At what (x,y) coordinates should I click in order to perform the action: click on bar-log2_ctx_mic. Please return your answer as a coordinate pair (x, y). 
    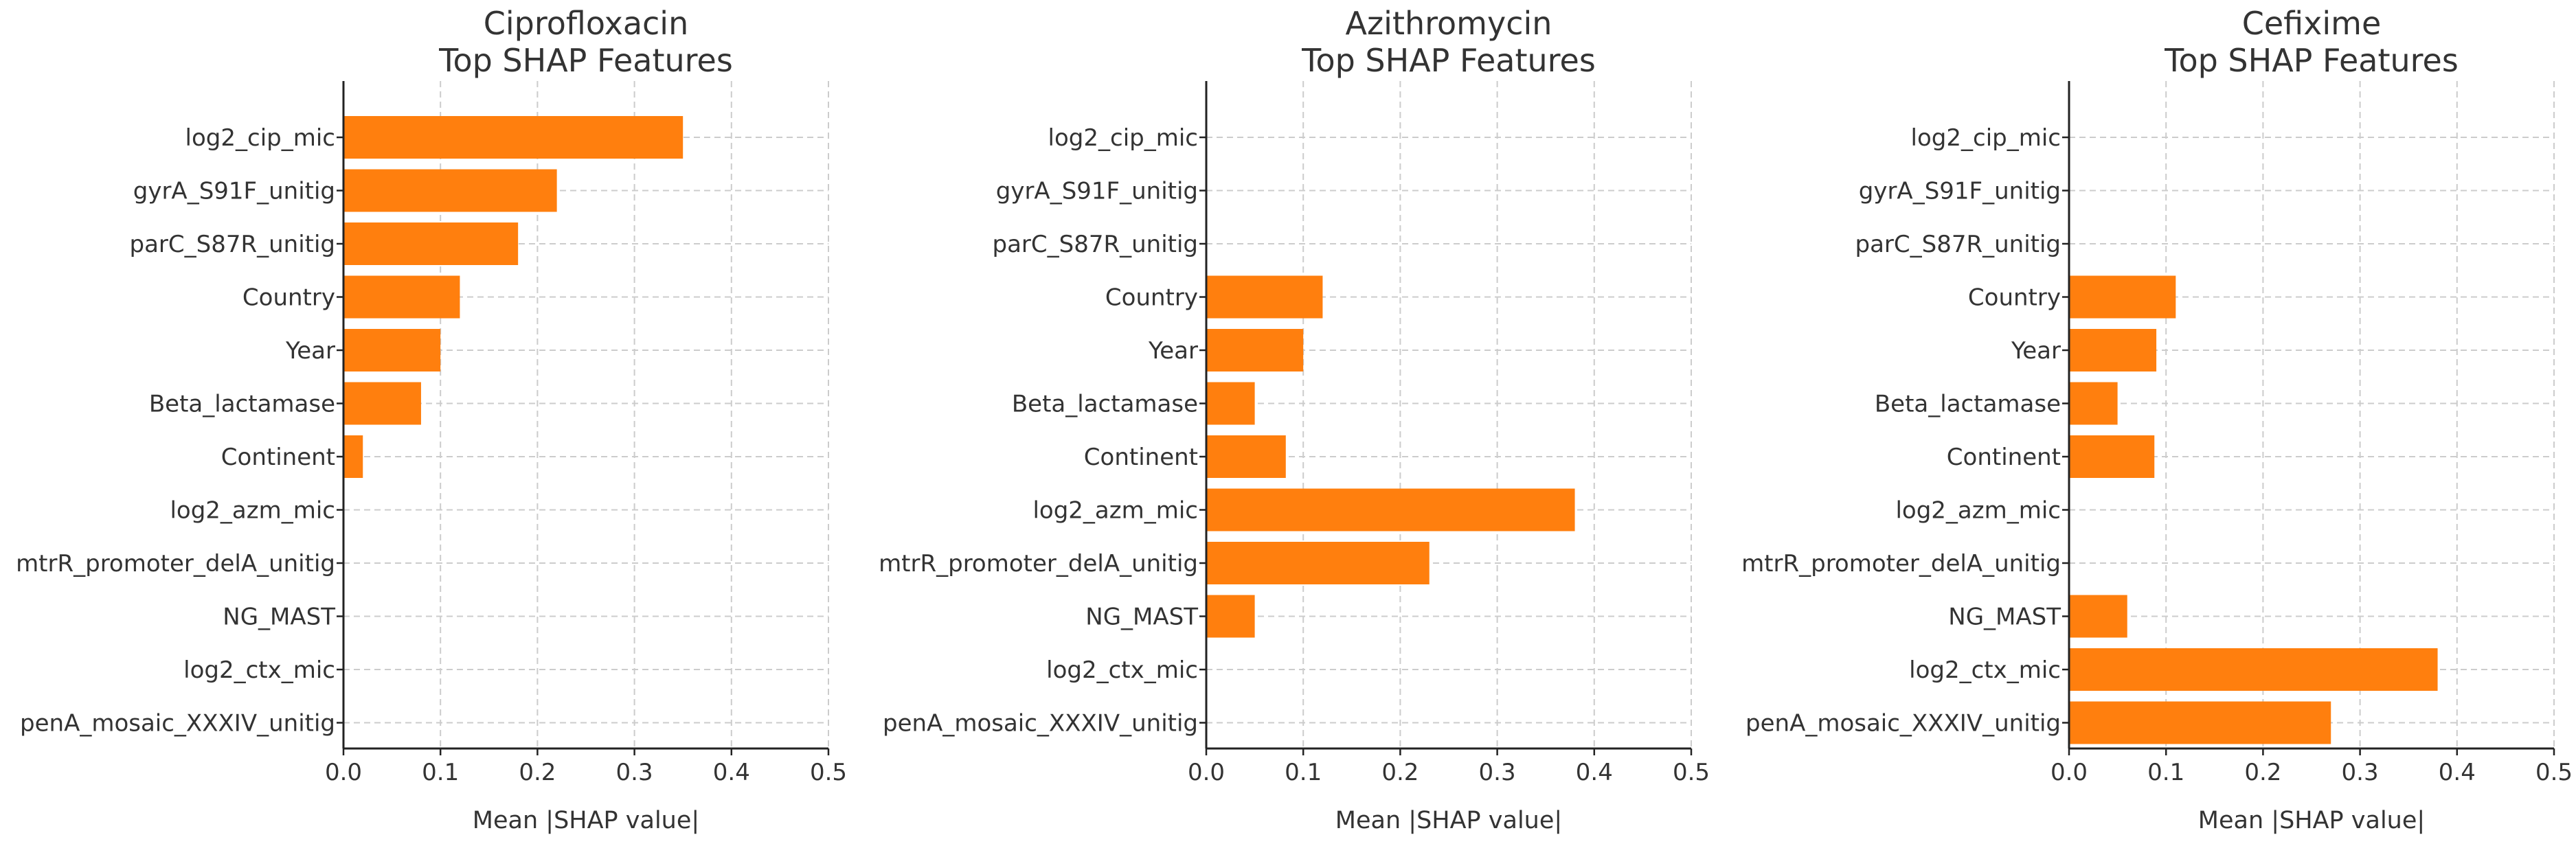
    Looking at the image, I should click on (2253, 669).